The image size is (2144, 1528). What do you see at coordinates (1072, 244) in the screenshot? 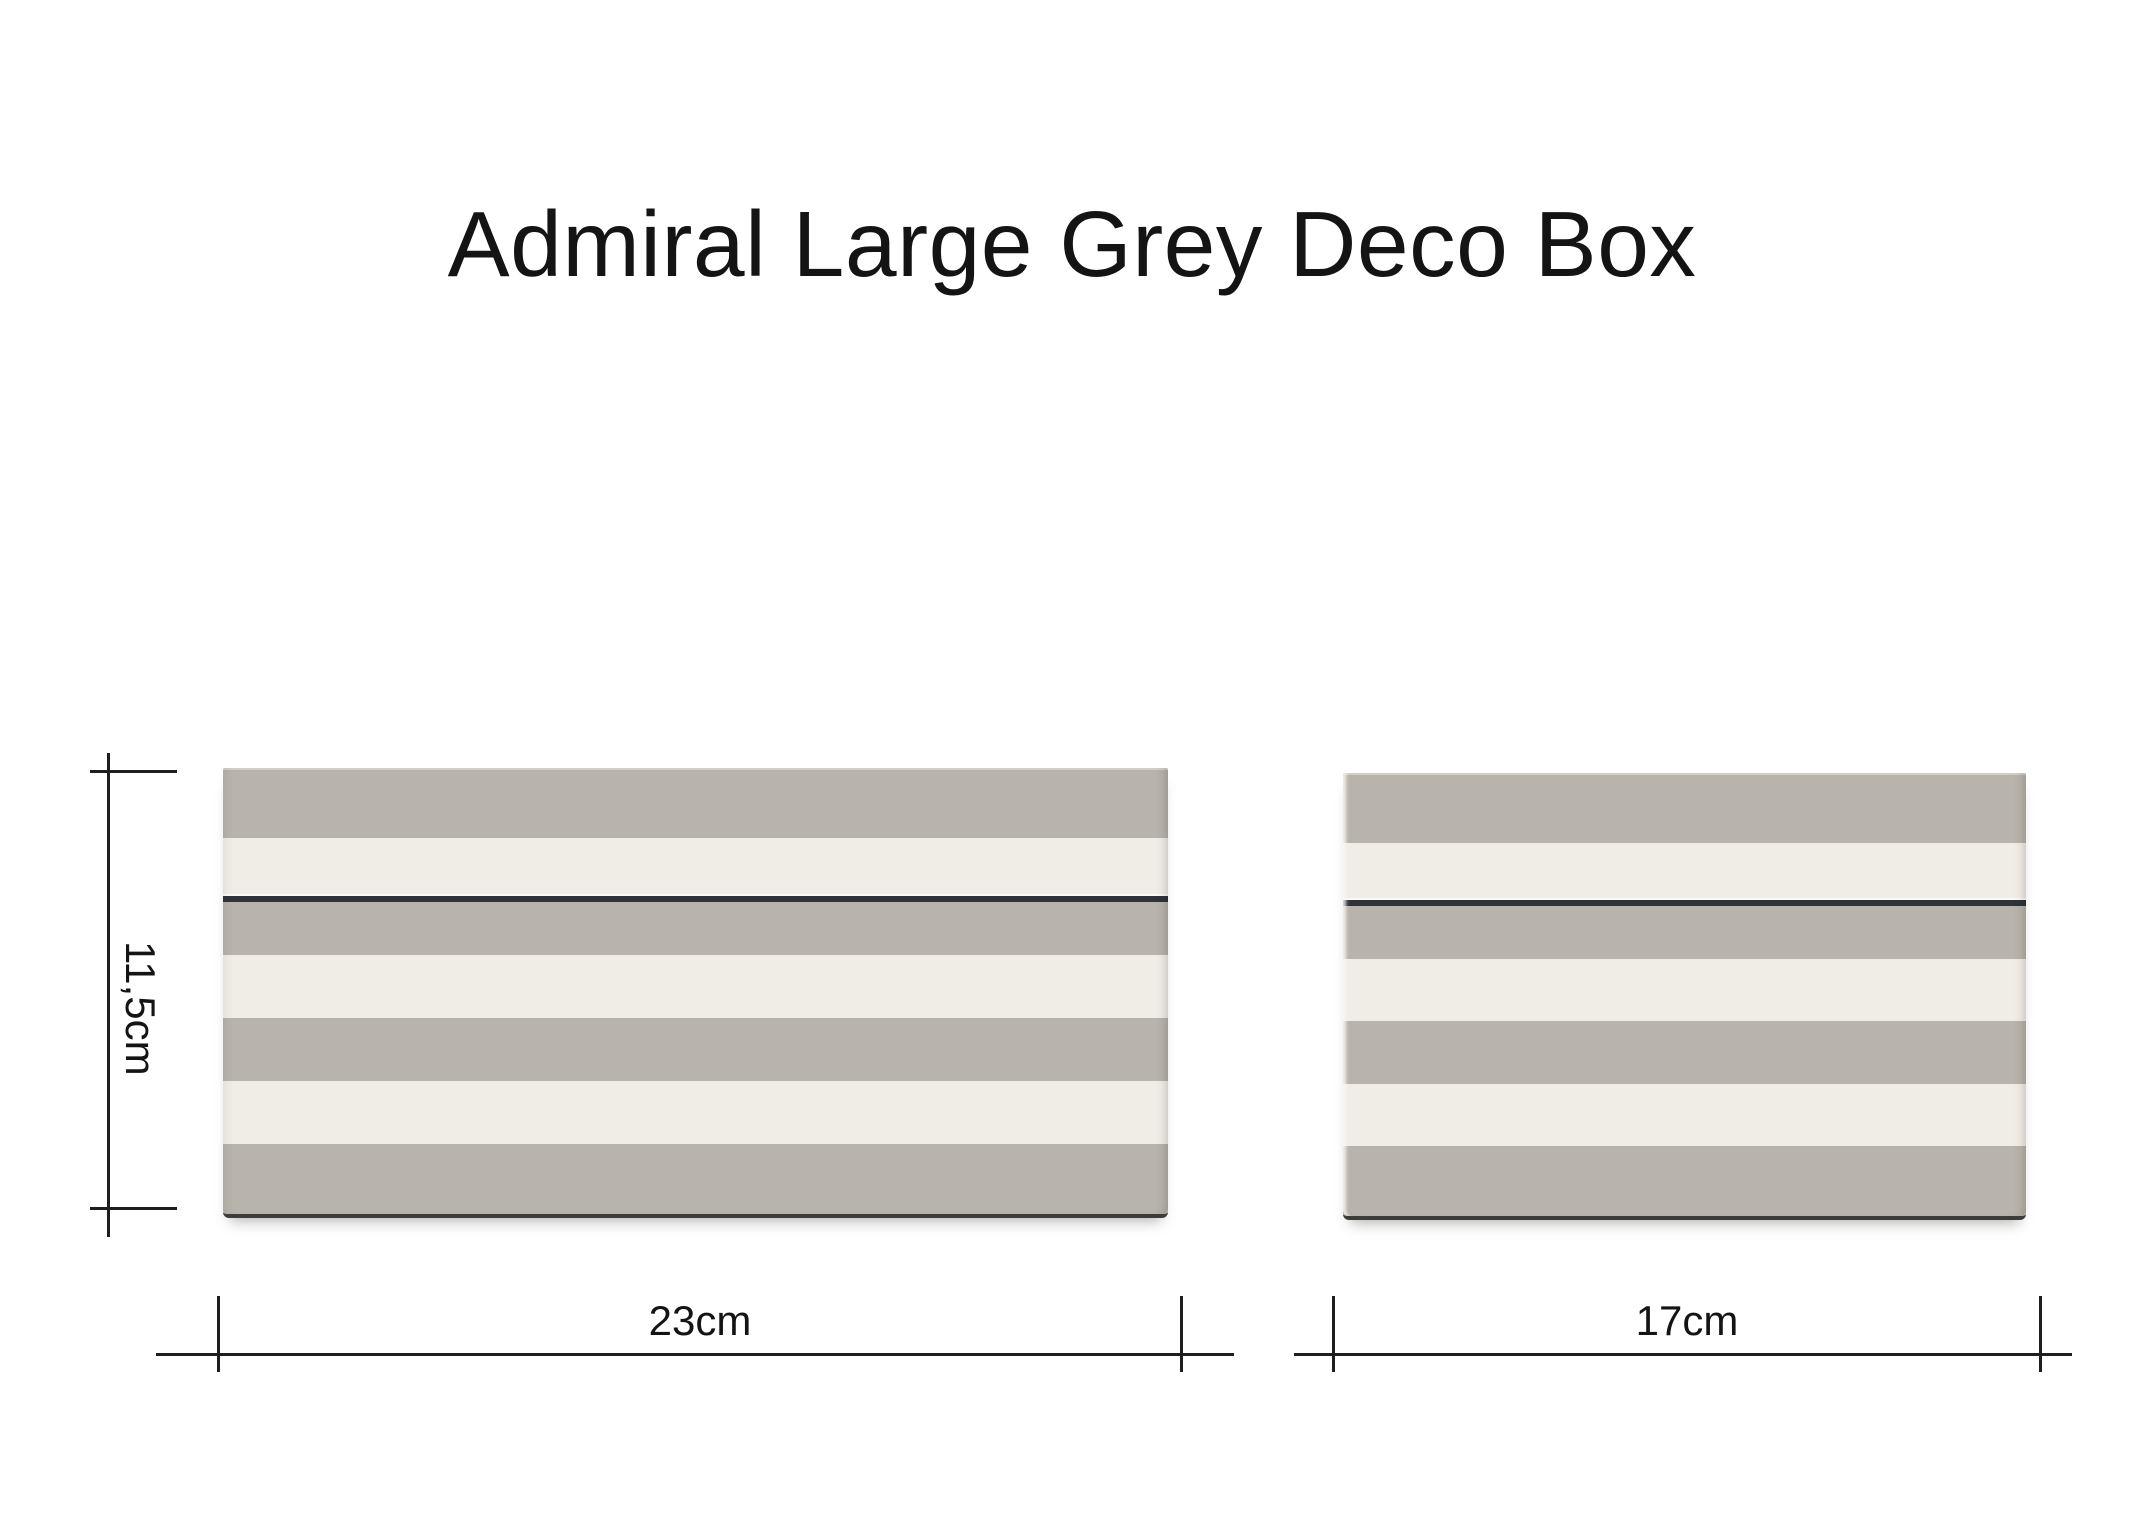
I see `page-title: Admiral Large Grey Deco Box` at bounding box center [1072, 244].